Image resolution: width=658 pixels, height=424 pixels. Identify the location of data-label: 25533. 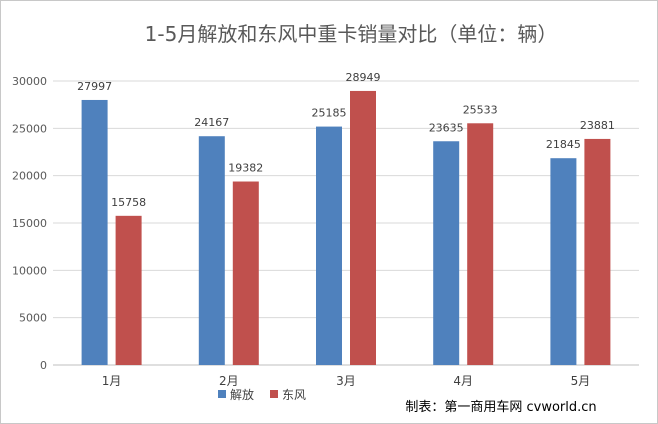
(480, 109).